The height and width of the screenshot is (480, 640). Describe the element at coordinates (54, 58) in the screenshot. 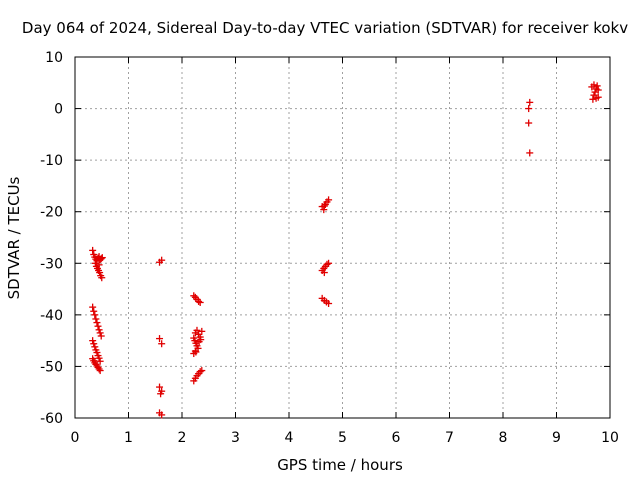

I see `y-tick-label: 10` at that location.